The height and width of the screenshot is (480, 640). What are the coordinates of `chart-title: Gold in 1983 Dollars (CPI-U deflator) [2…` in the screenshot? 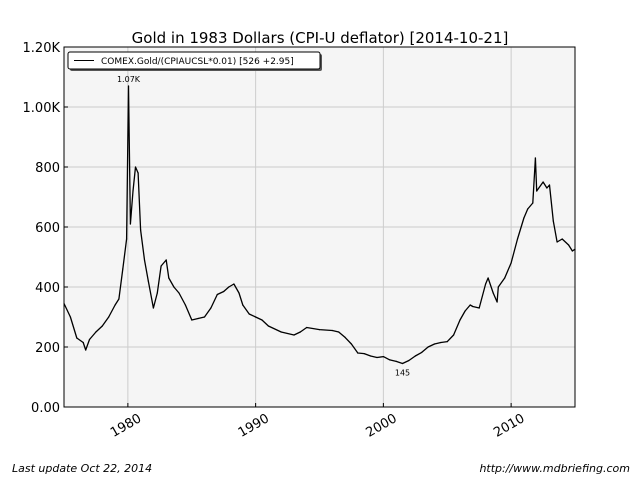 It's located at (320, 38).